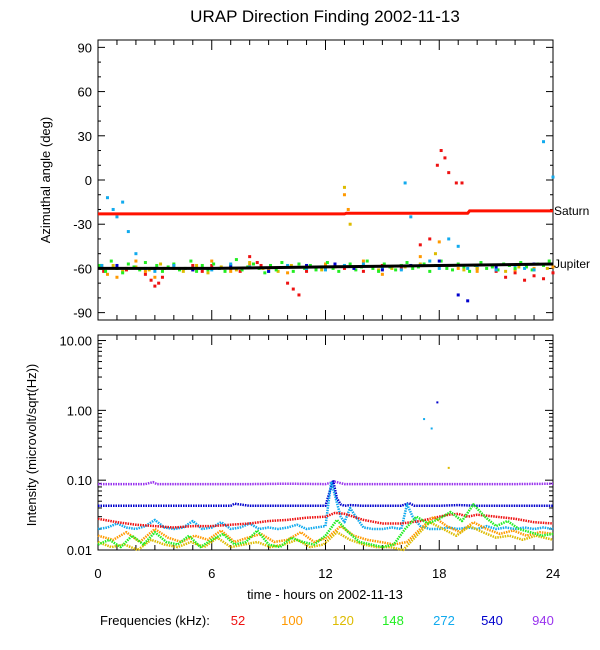  What do you see at coordinates (325, 594) in the screenshot?
I see `x-axis-label: time - hours on 2002-11-13` at bounding box center [325, 594].